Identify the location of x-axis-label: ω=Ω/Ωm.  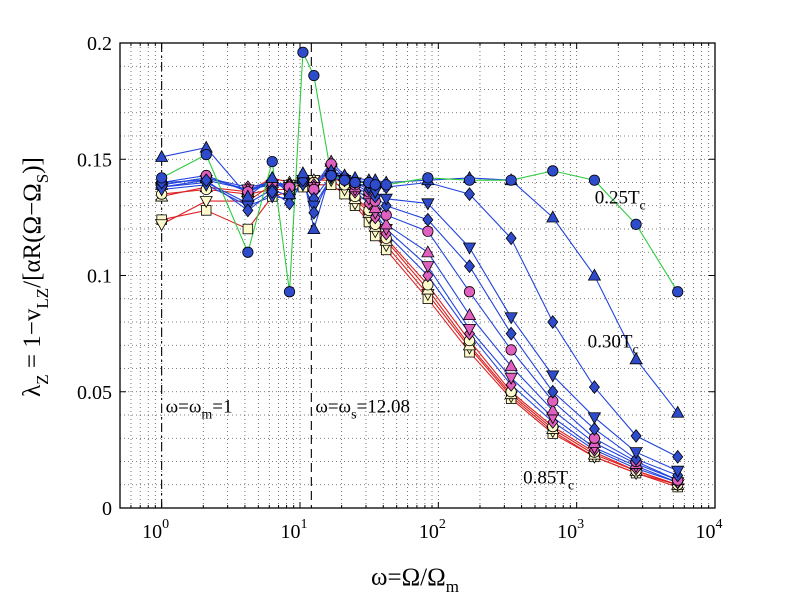
(415, 579).